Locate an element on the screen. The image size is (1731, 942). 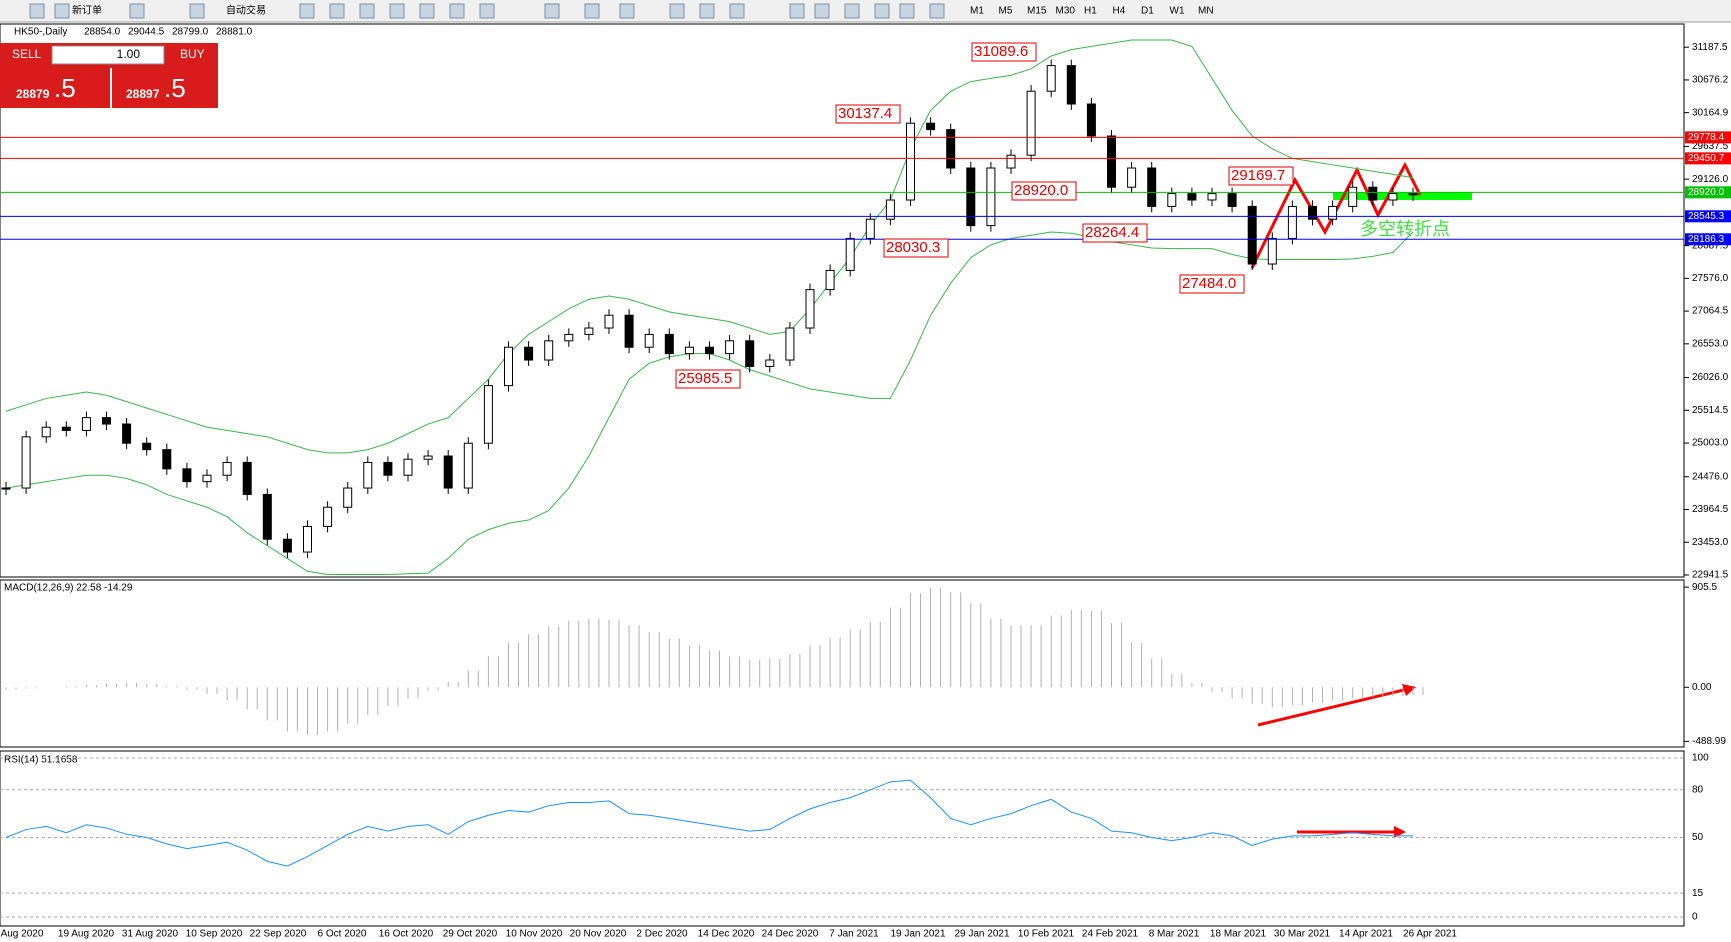
zigzag-arrow is located at coordinates (1336, 215).